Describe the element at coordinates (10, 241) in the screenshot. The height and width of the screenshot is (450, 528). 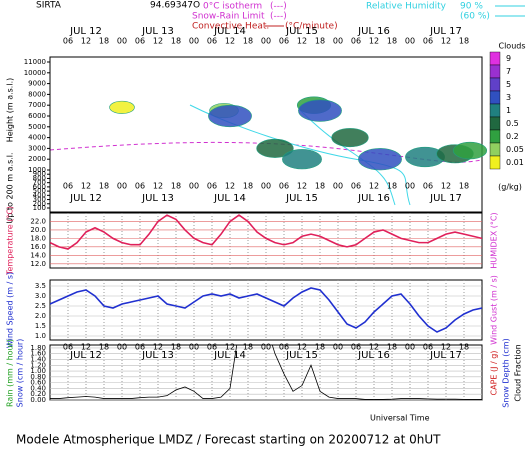
I see `axis-title: Temperature (°C)` at that location.